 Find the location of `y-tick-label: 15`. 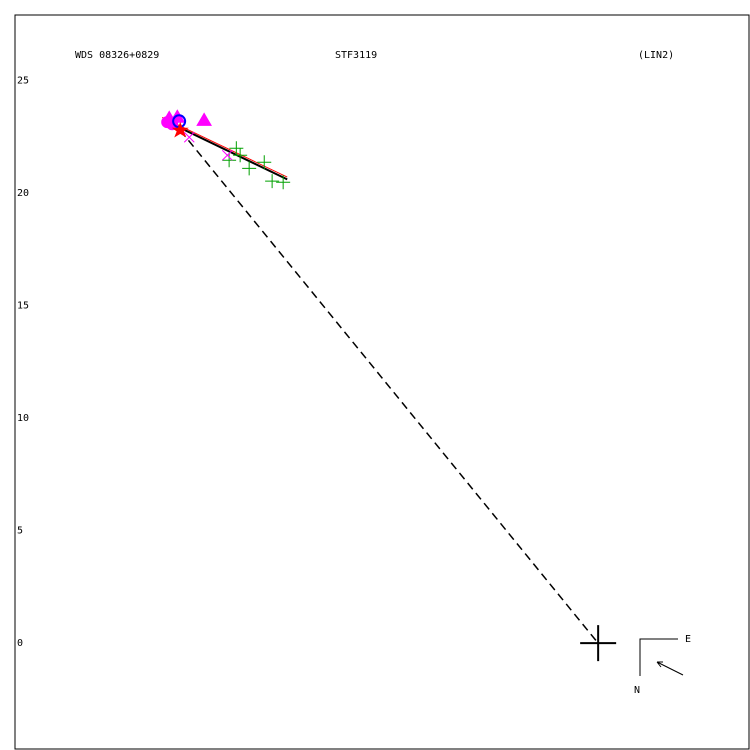

y-tick-label: 15 is located at coordinates (23, 305).